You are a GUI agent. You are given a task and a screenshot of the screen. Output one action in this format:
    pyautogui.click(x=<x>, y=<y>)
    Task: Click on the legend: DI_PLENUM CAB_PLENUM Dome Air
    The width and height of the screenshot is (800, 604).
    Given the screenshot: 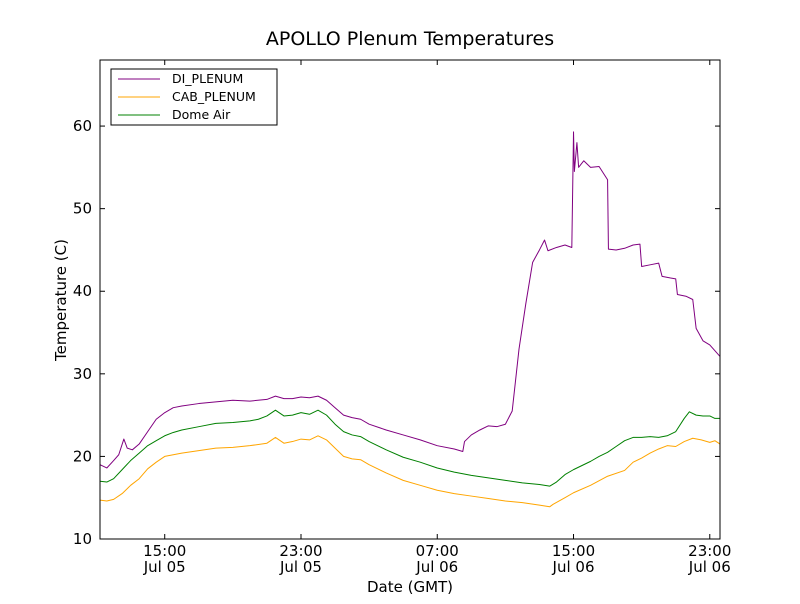 What is the action you would take?
    pyautogui.click(x=194, y=97)
    